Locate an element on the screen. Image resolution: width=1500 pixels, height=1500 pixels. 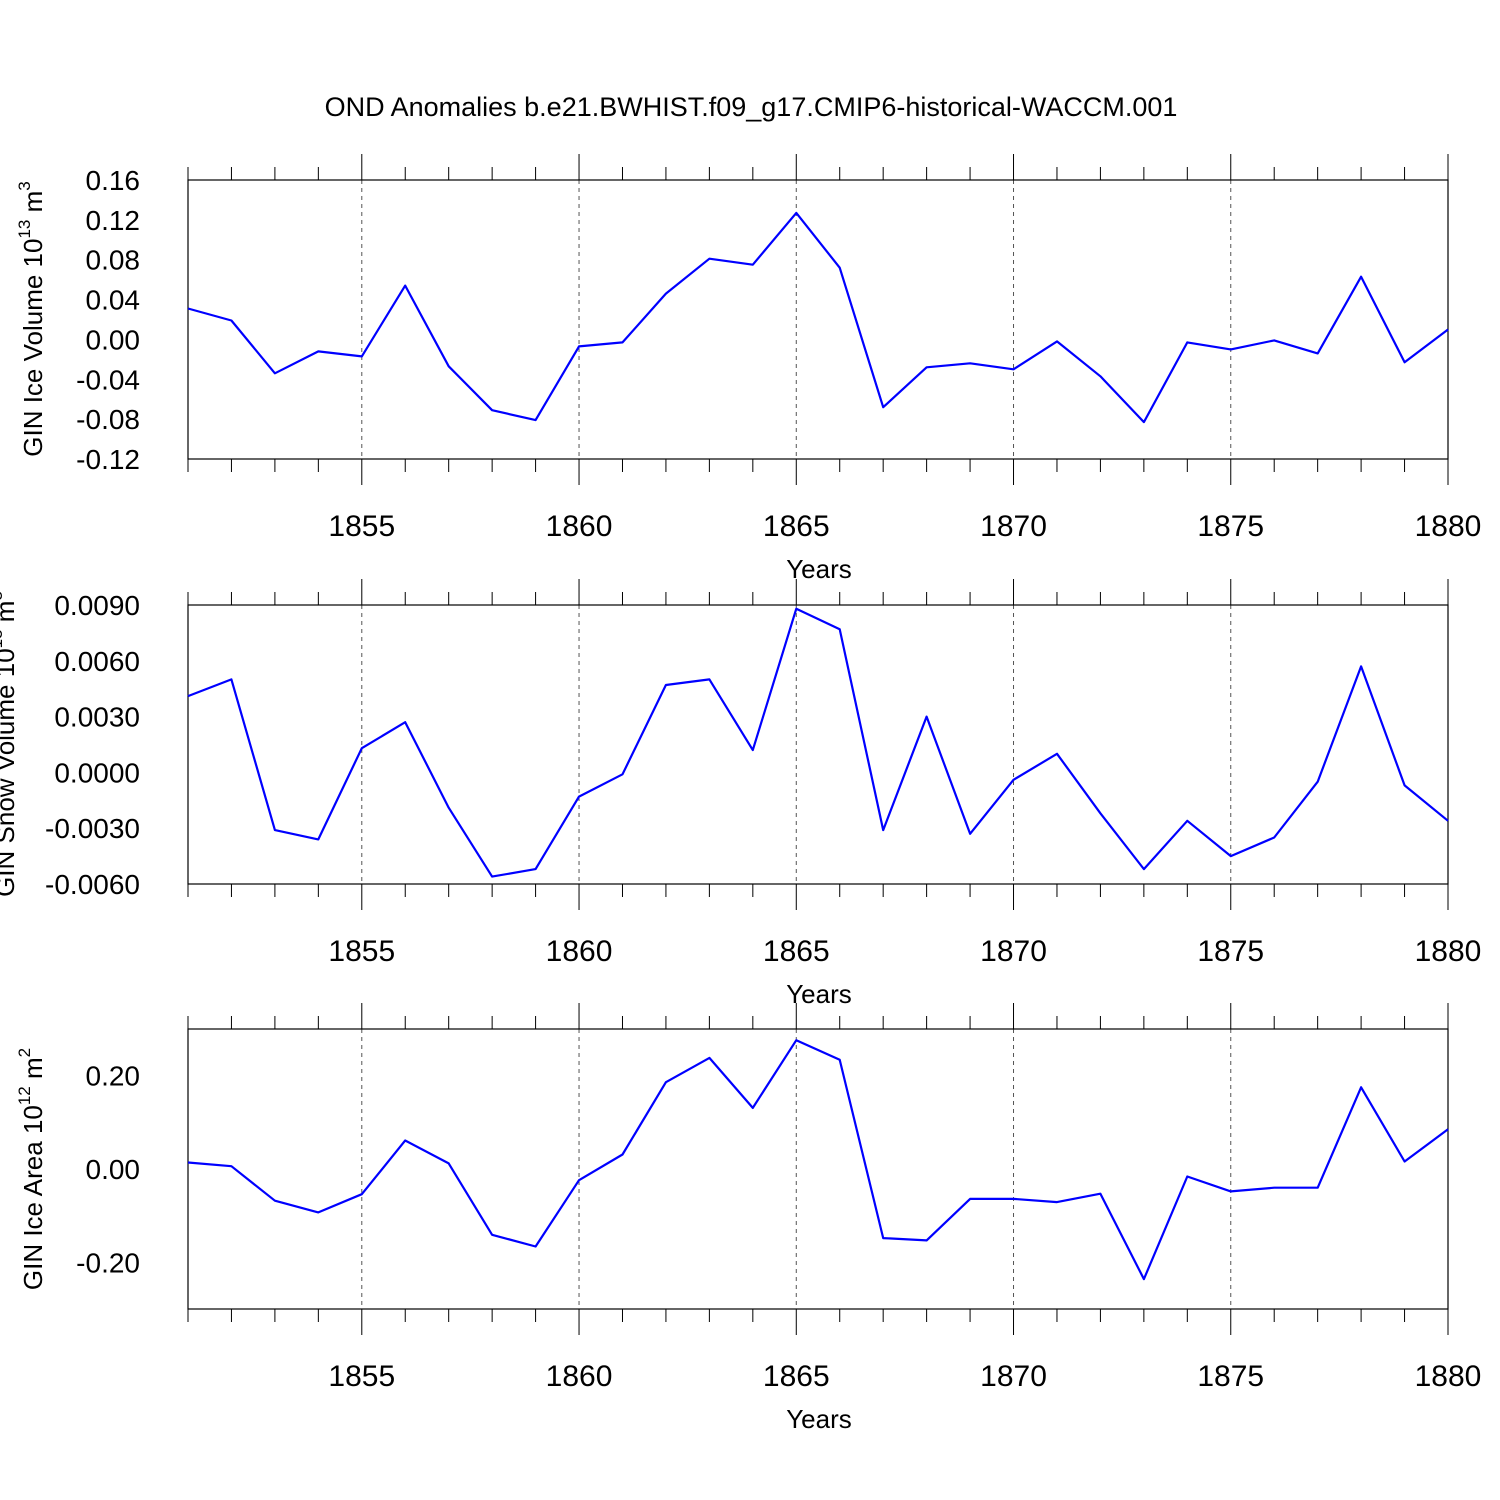
y-tick-label: 0.16 is located at coordinates (113, 180).